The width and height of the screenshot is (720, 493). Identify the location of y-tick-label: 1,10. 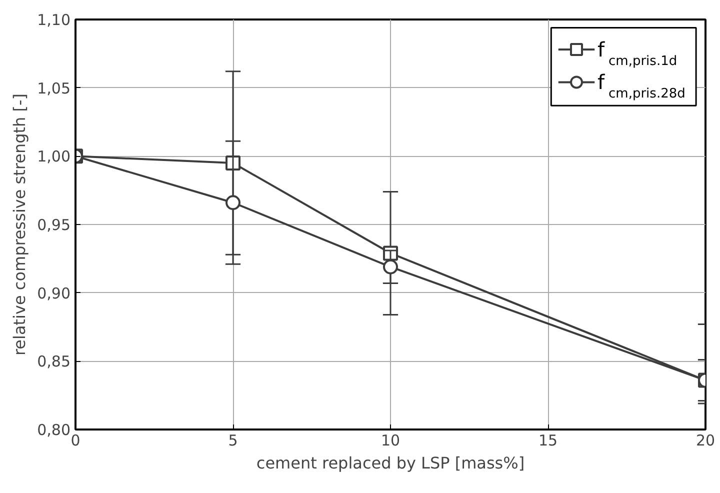
(54, 20).